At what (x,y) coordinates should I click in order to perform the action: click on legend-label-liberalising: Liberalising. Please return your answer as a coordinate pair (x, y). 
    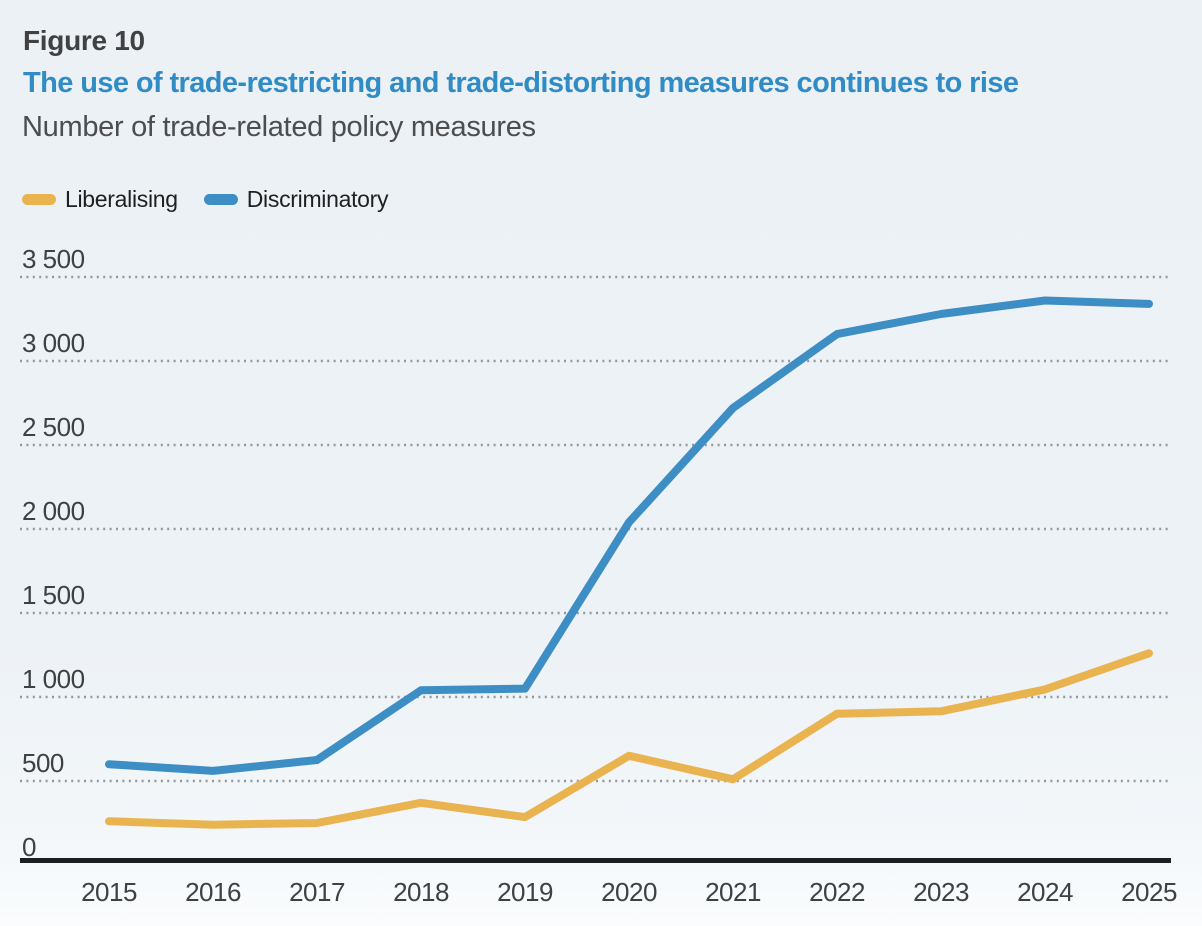
    Looking at the image, I should click on (121, 199).